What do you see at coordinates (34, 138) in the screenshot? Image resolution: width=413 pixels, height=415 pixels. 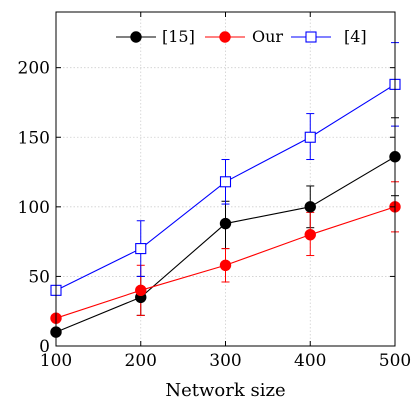 I see `y-tick-label: 150` at bounding box center [34, 138].